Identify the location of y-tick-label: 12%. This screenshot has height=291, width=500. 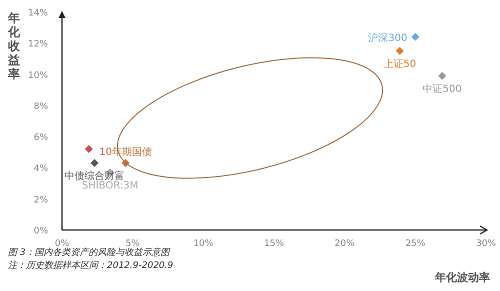
(38, 45).